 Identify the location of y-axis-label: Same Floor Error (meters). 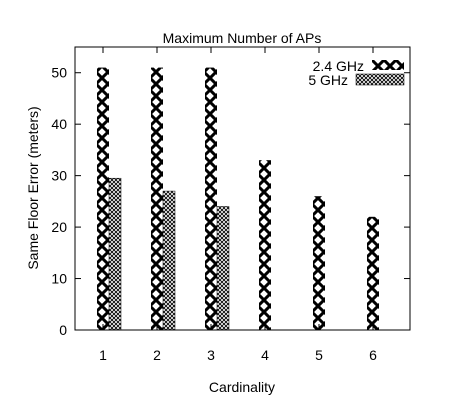
(33, 187).